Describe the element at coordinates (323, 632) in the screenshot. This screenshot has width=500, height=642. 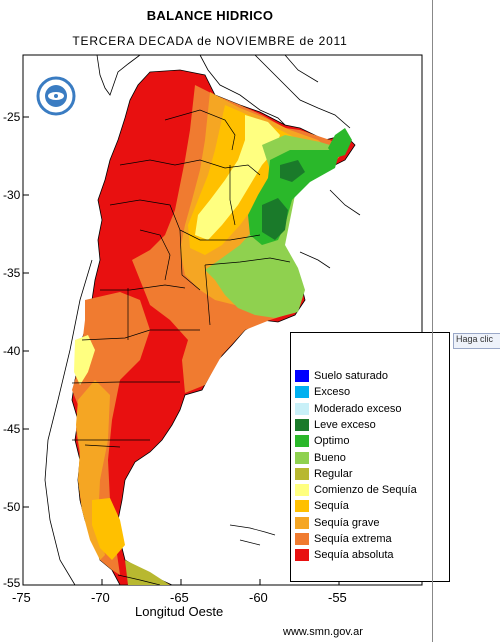
I see `source-url: www.smn.gov.ar` at that location.